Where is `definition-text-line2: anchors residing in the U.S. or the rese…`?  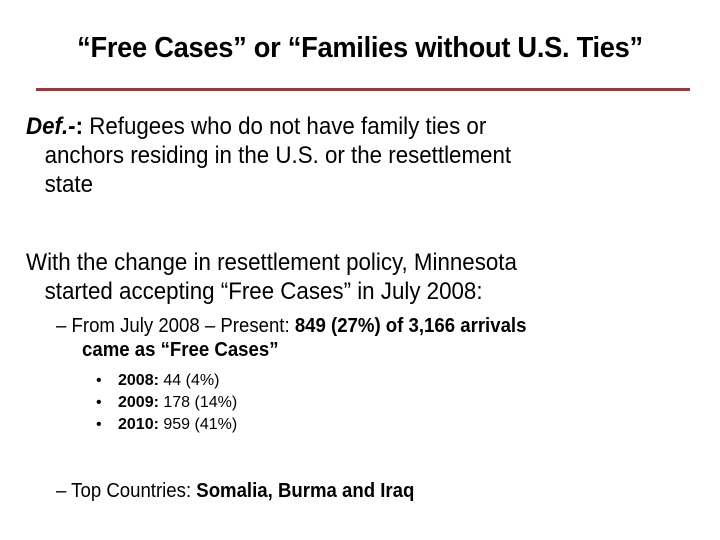
definition-text-line2: anchors residing in the U.S. or the rese… is located at coordinates (278, 155).